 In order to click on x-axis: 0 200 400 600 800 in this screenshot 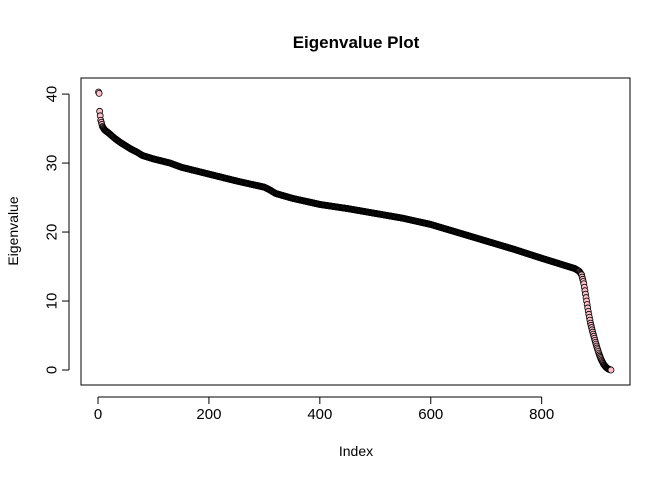, I will do `click(324, 409)`.